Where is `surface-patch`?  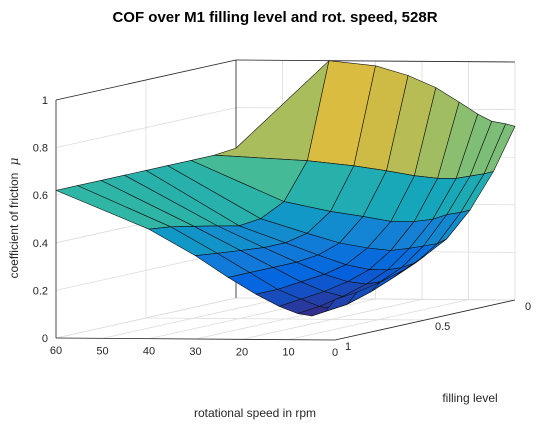 surface-patch is located at coordinates (341, 302).